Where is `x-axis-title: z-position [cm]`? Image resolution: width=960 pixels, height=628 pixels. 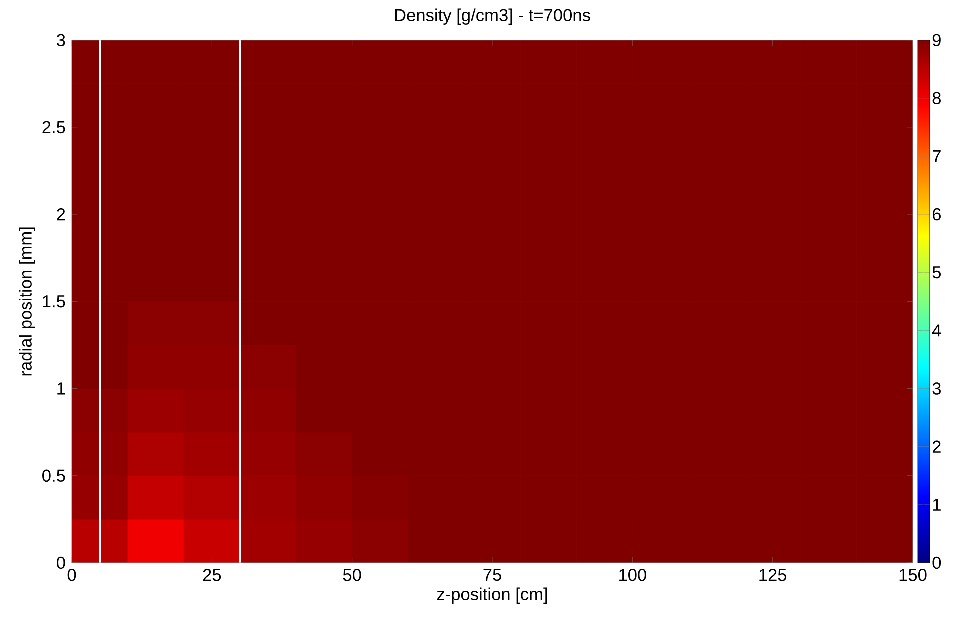
x-axis-title: z-position [cm] is located at coordinates (492, 596).